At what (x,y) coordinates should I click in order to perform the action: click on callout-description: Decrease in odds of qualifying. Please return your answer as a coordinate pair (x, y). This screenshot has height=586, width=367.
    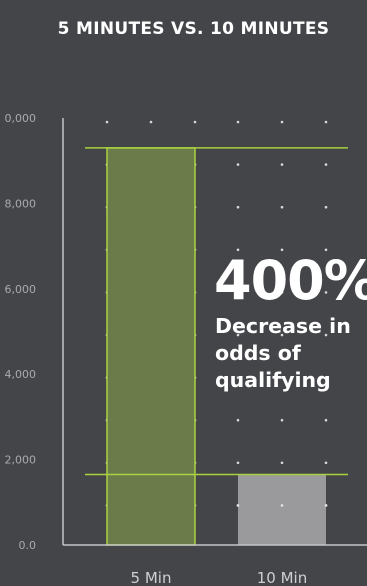
    Looking at the image, I should click on (290, 353).